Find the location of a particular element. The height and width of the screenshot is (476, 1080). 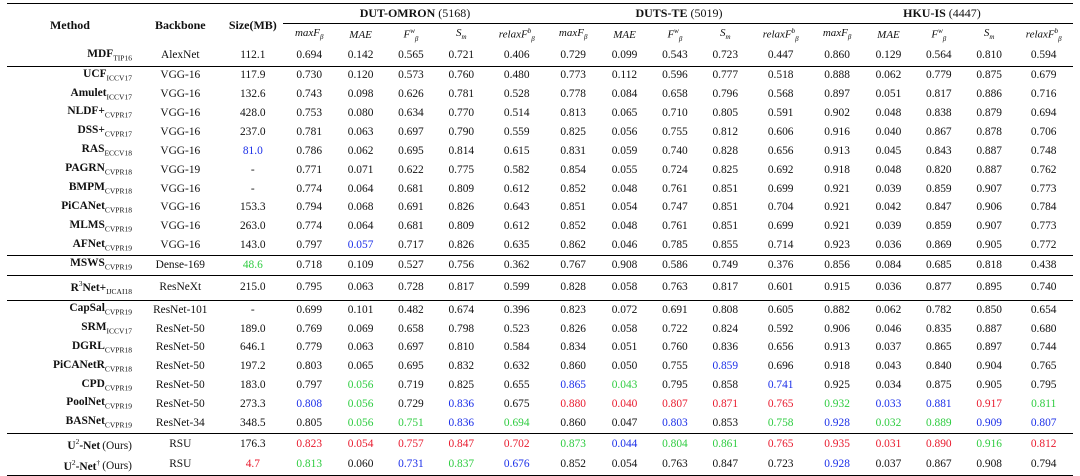

metric-cell: 0.769 is located at coordinates (309, 328).